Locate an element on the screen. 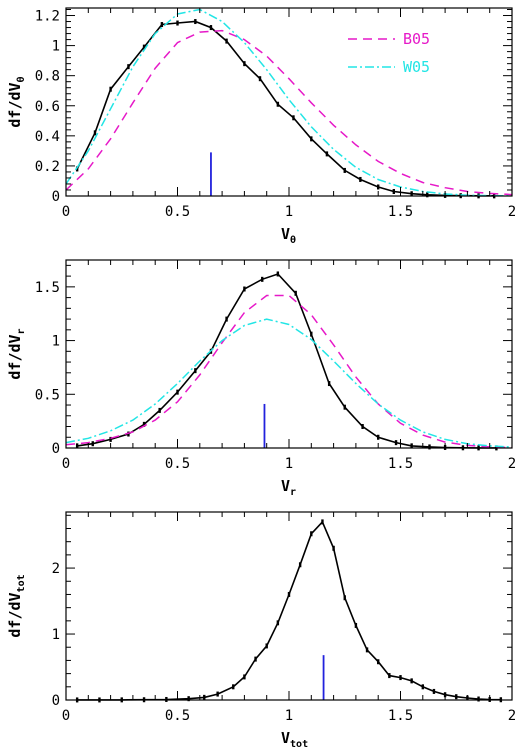 The height and width of the screenshot is (753, 525). y-tick-label: 2 is located at coordinates (56, 569).